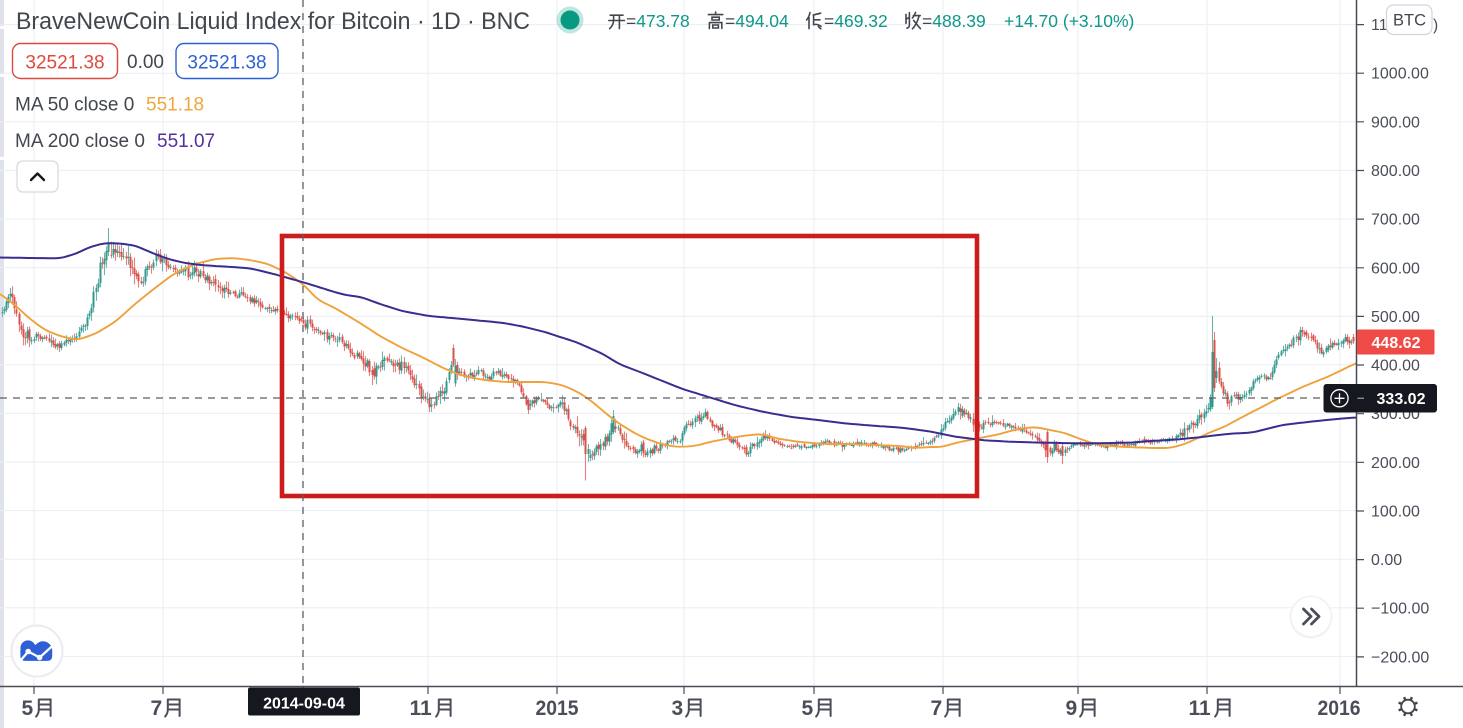  Describe the element at coordinates (1395, 122) in the screenshot. I see `svg-text: 900.00` at that location.